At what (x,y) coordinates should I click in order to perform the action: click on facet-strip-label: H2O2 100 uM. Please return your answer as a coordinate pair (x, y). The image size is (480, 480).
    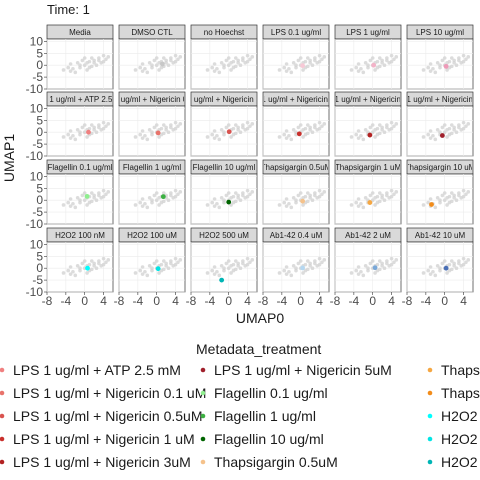
    Looking at the image, I should click on (152, 235).